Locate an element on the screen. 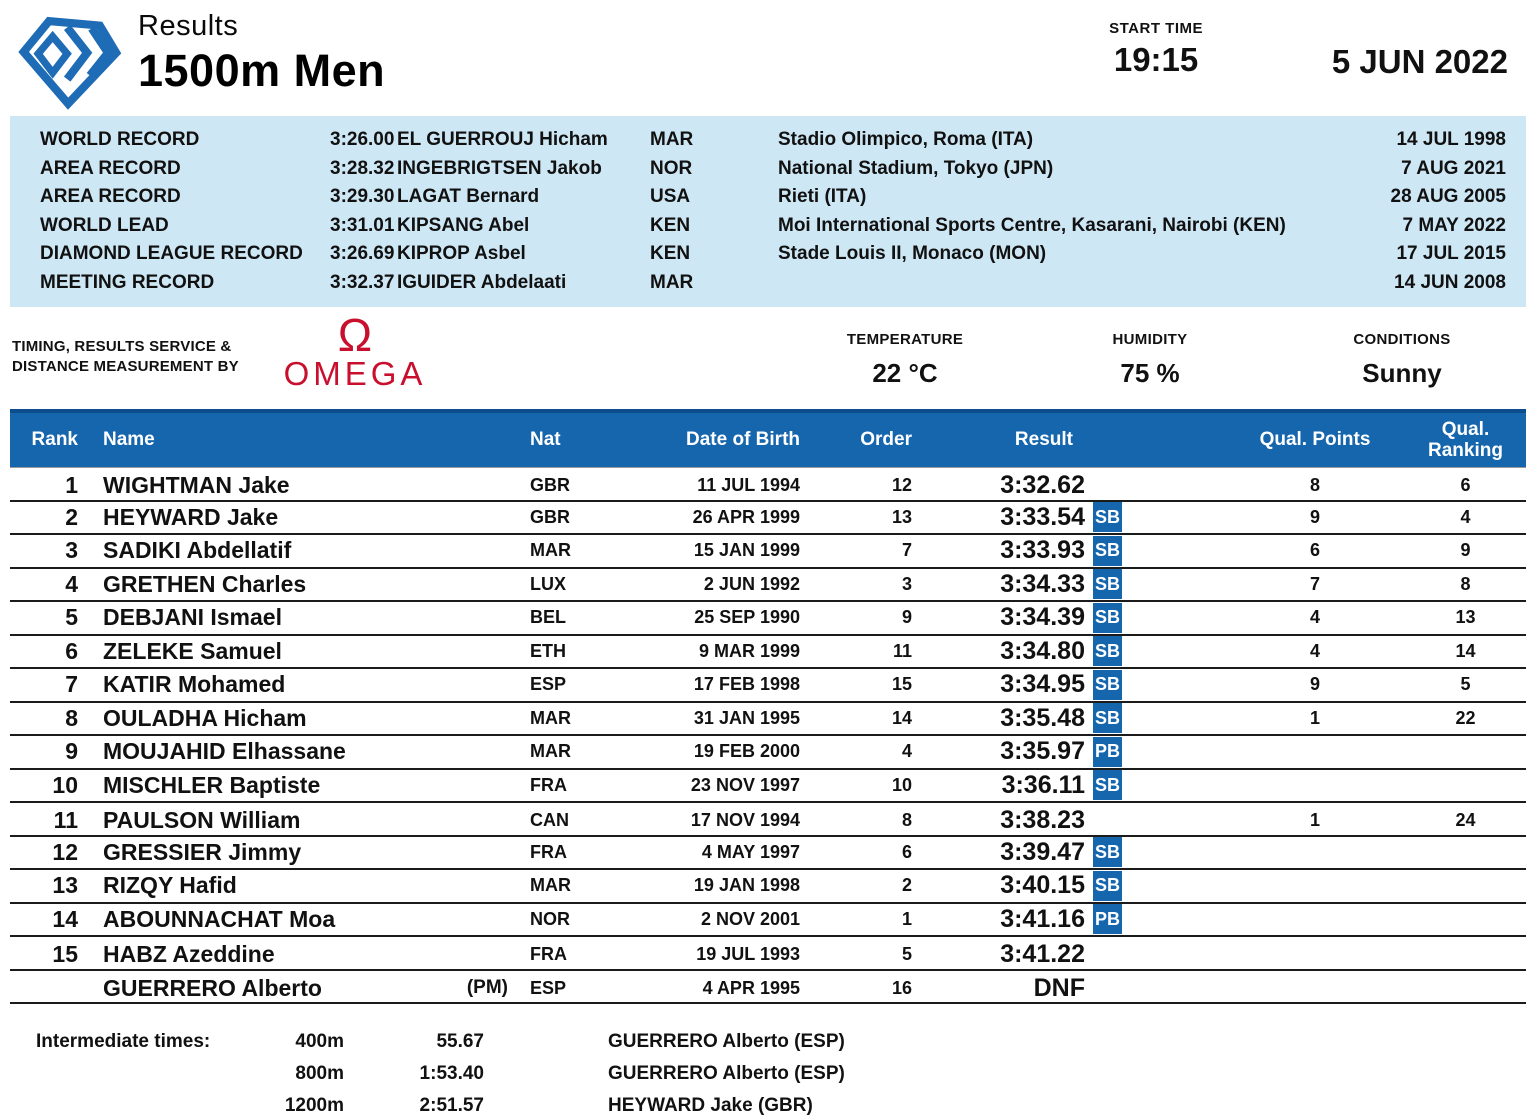  cell-dob: 11 JUL 1994 is located at coordinates (748, 485).